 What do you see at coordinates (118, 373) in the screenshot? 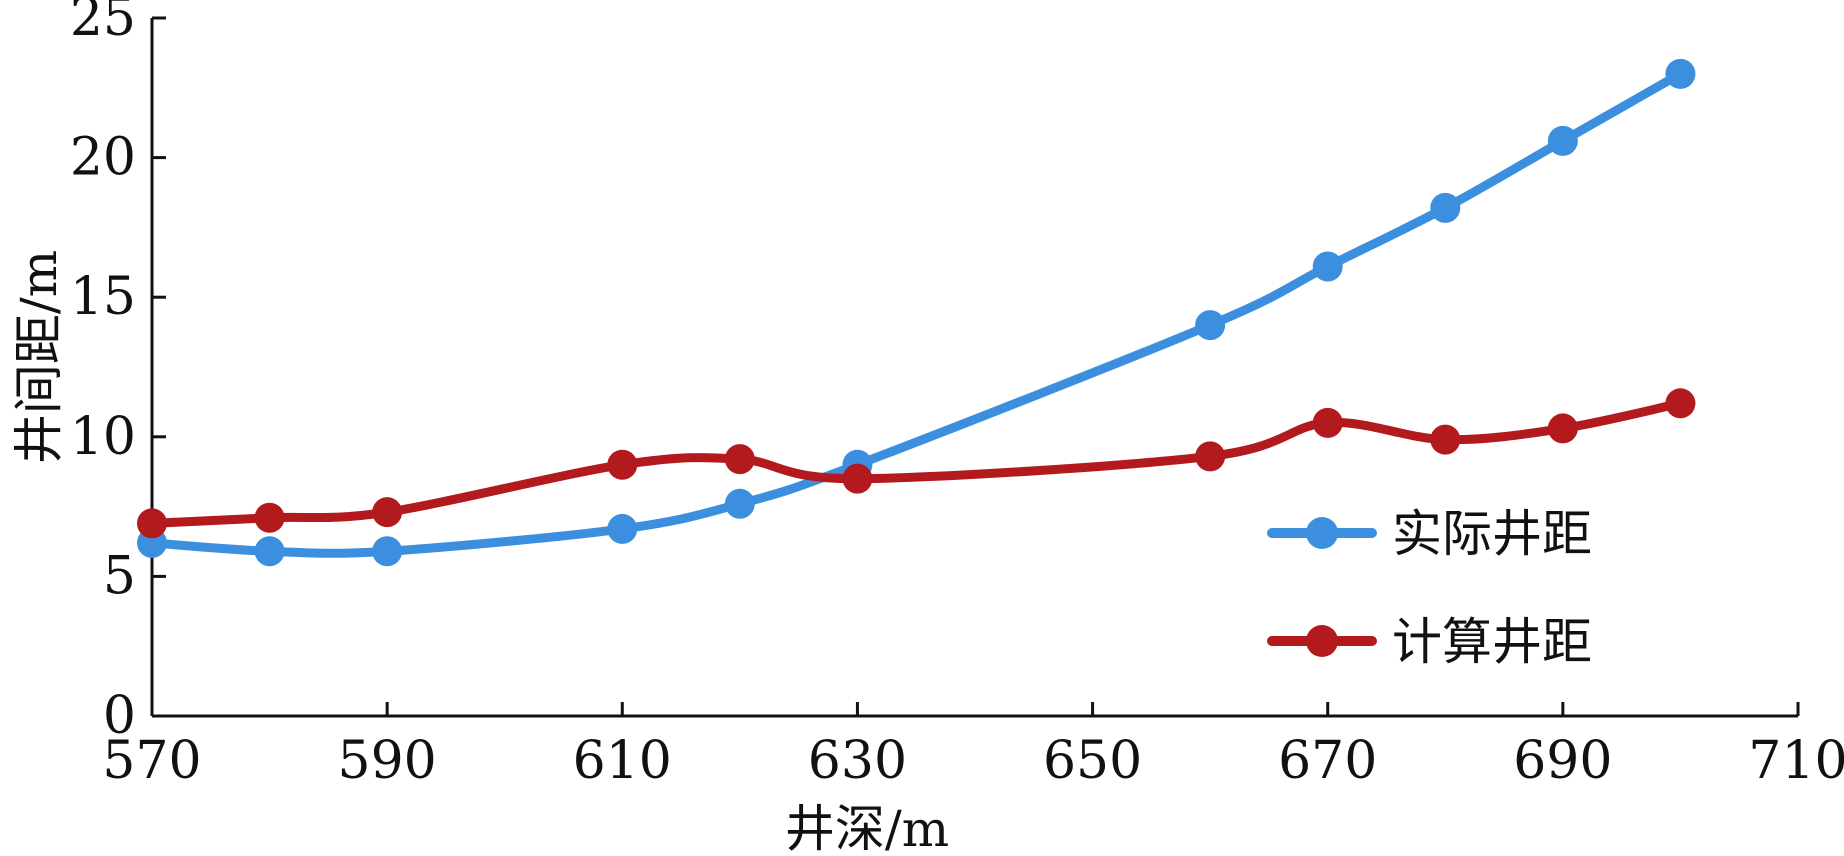
I see `y-ticks: 0 5 10 15 20 25` at bounding box center [118, 373].